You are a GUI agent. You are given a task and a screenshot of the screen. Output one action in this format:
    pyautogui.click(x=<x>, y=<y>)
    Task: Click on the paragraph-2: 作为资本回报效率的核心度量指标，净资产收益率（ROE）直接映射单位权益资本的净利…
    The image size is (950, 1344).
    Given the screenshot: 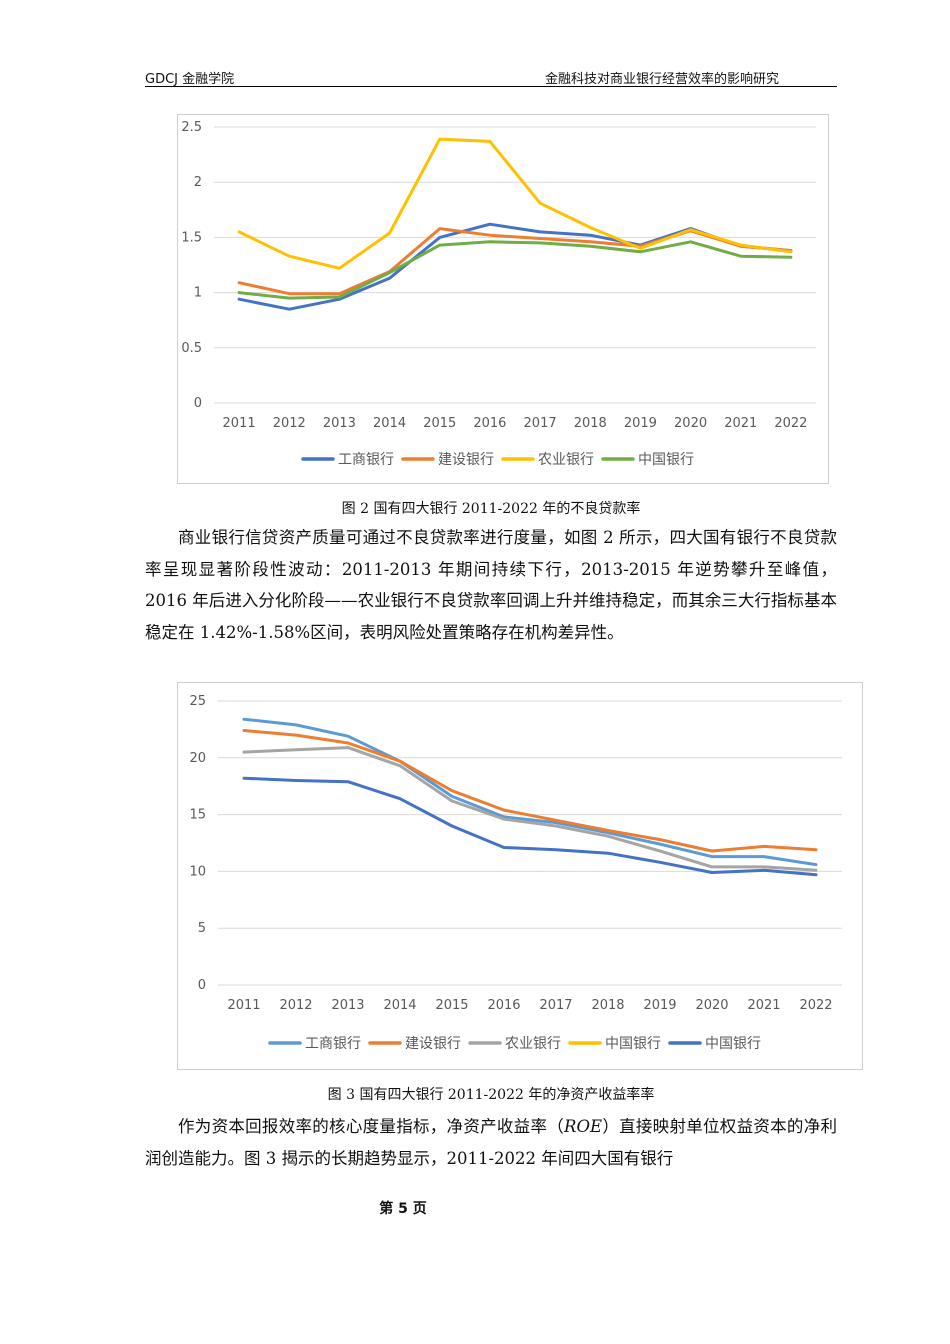 What is the action you would take?
    pyautogui.click(x=491, y=1142)
    